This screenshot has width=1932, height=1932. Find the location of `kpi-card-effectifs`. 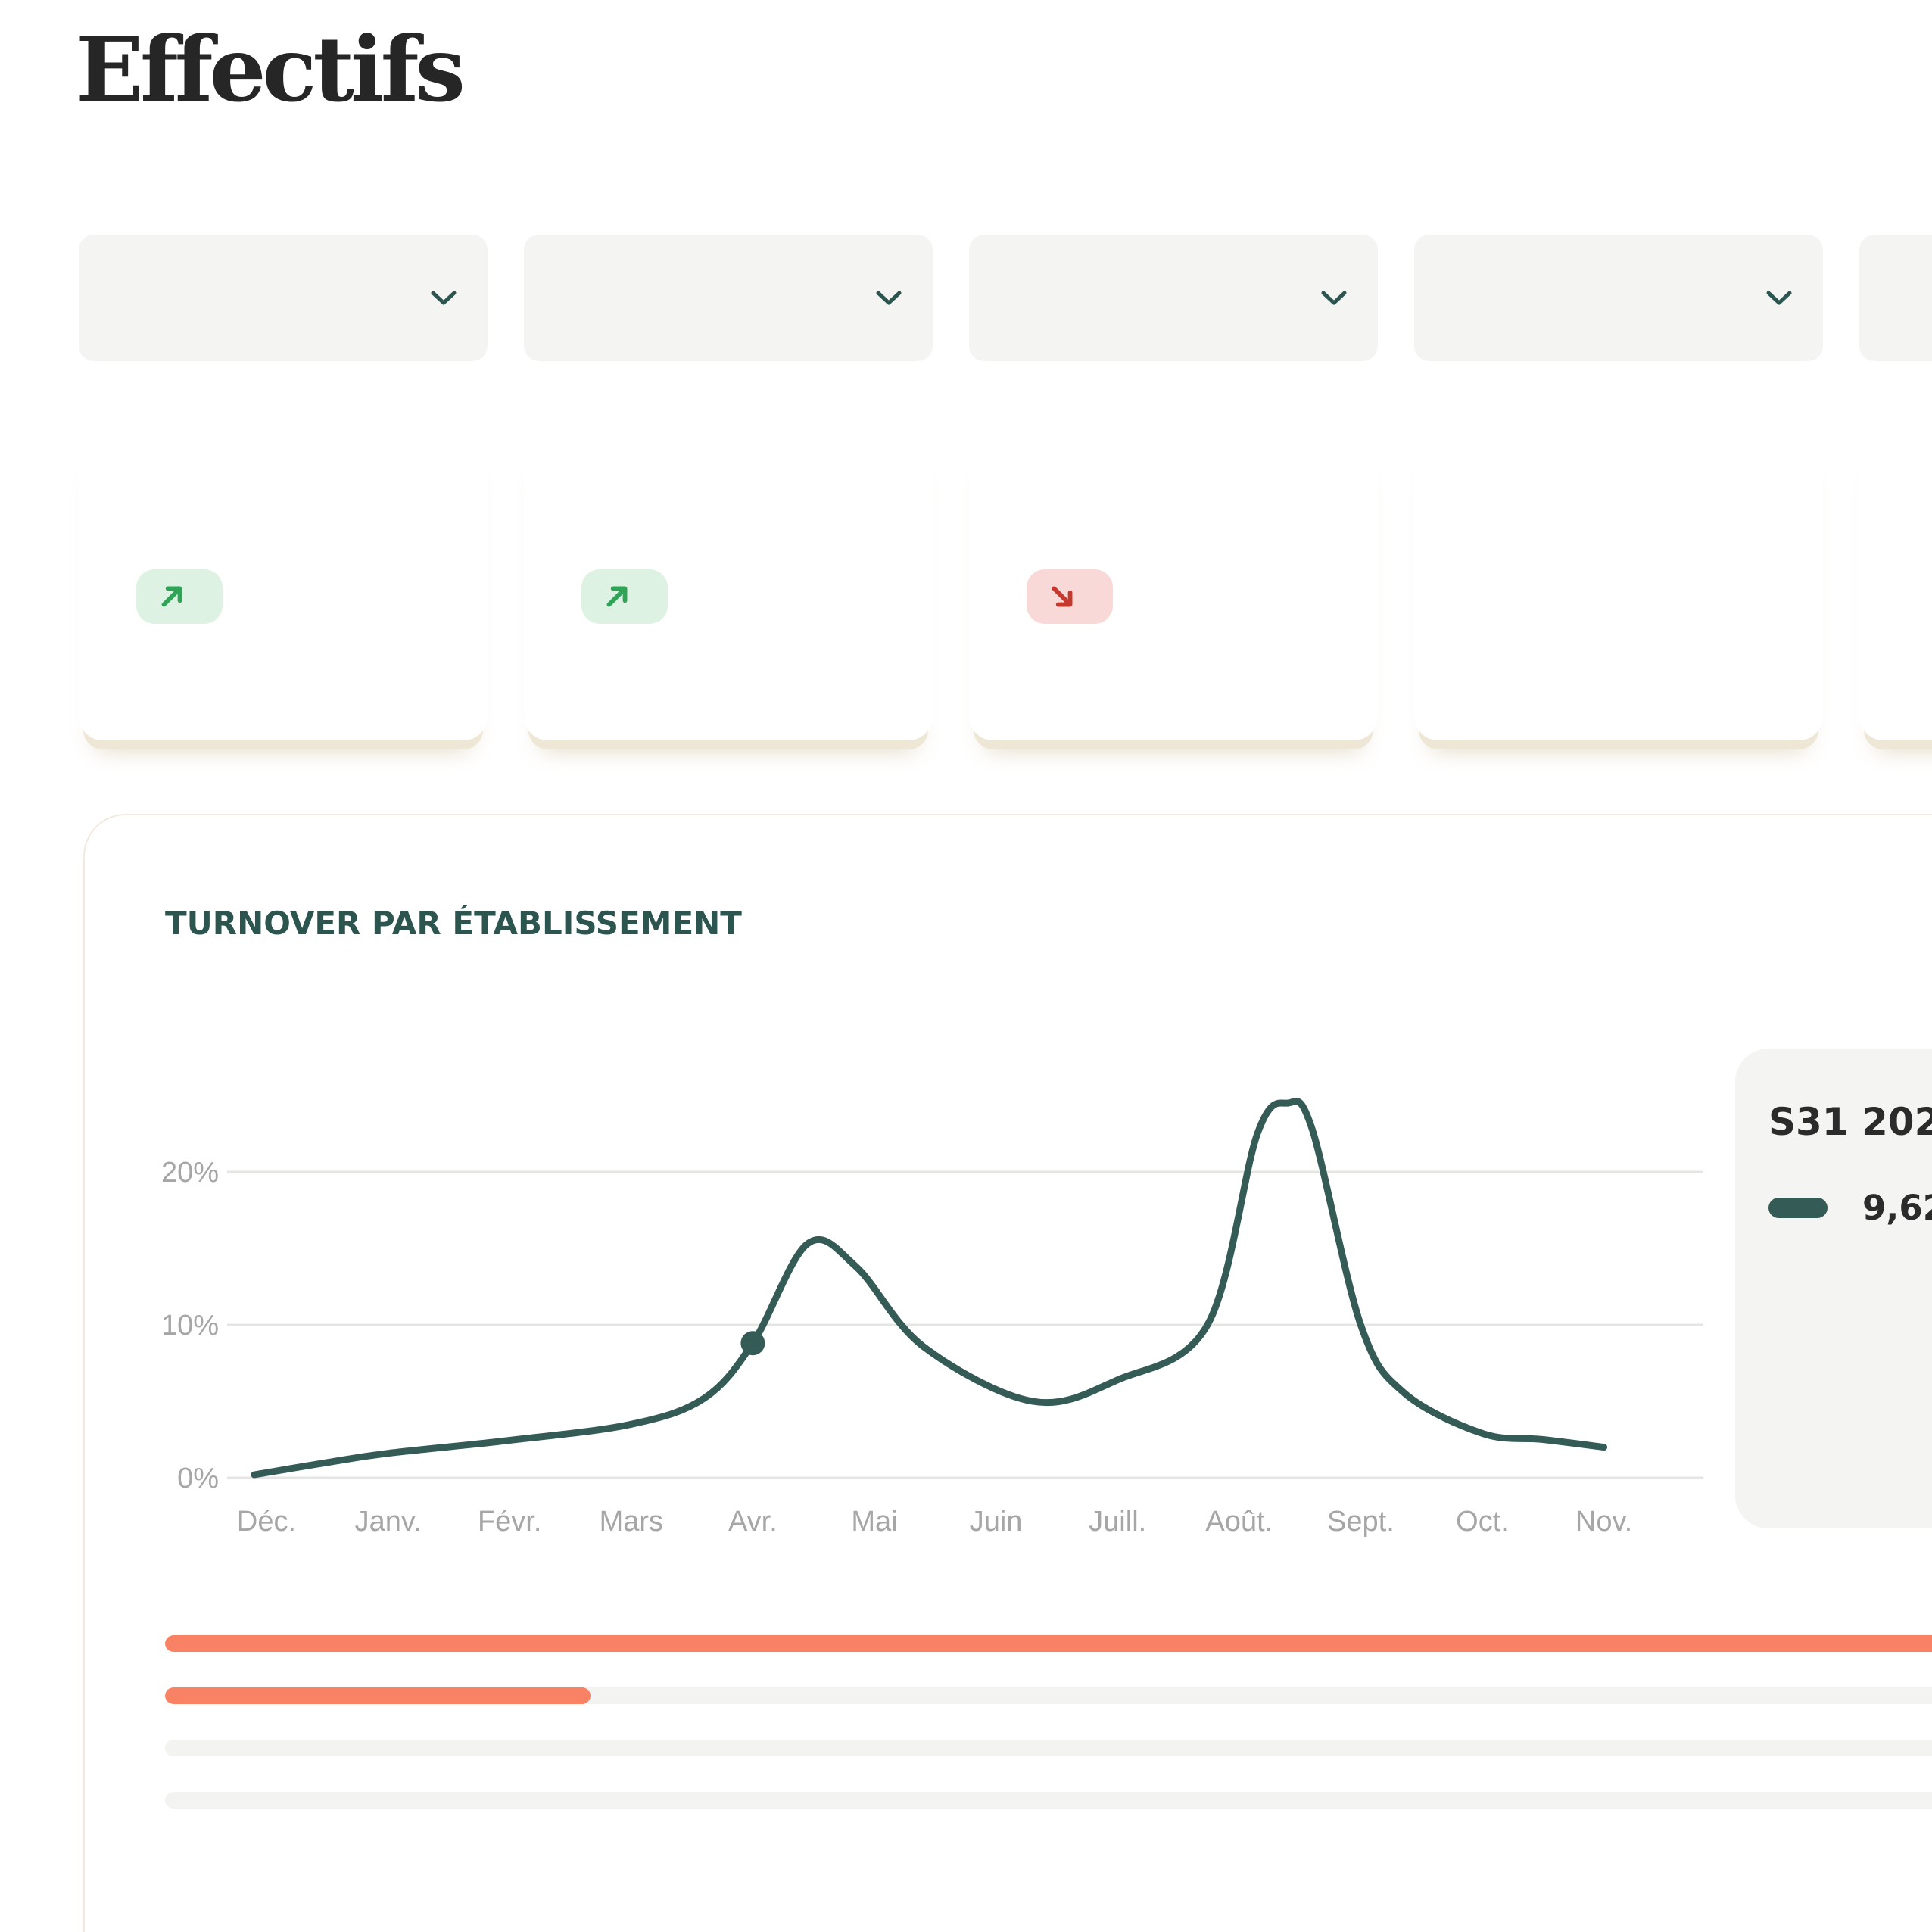

kpi-card-effectifs is located at coordinates (283, 589).